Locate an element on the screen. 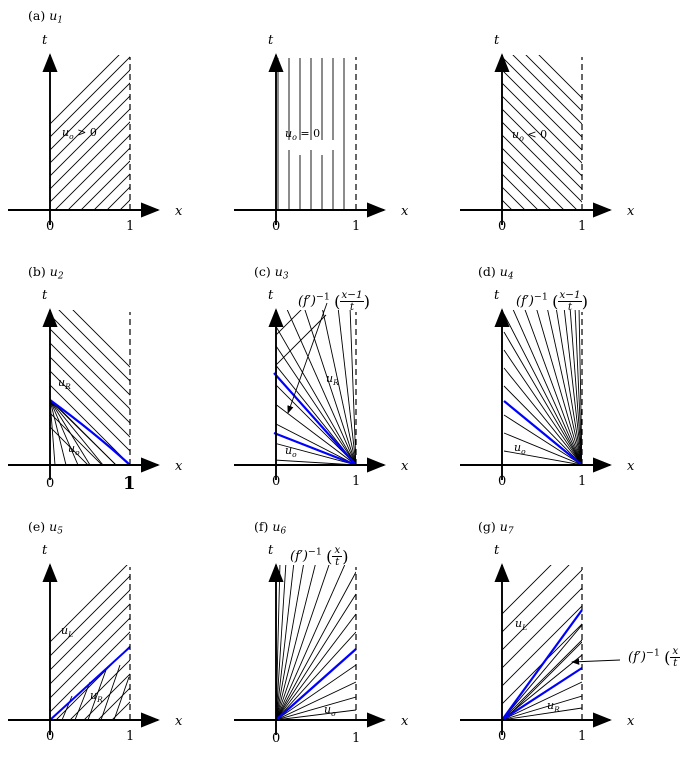  formula-numerator: x is located at coordinates (337, 551).